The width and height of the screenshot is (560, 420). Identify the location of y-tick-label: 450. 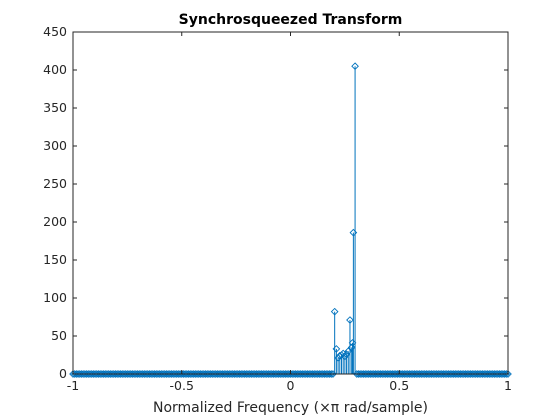
(55, 31).